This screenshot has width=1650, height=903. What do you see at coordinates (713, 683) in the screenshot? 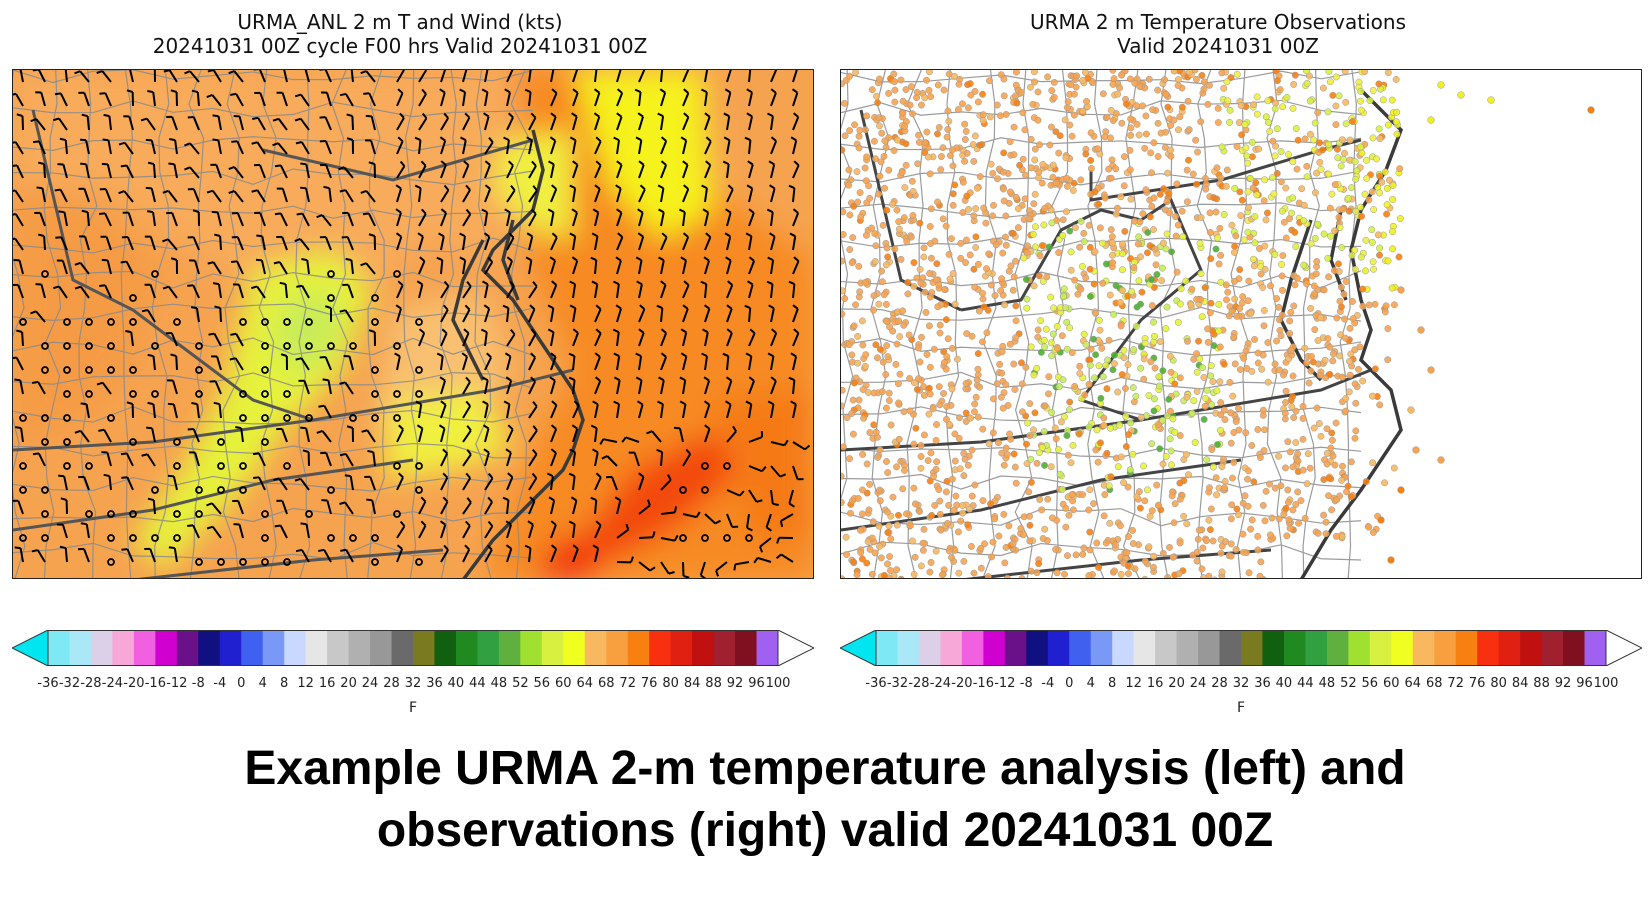
I see `colorbar-tick-label: 88` at bounding box center [713, 683].